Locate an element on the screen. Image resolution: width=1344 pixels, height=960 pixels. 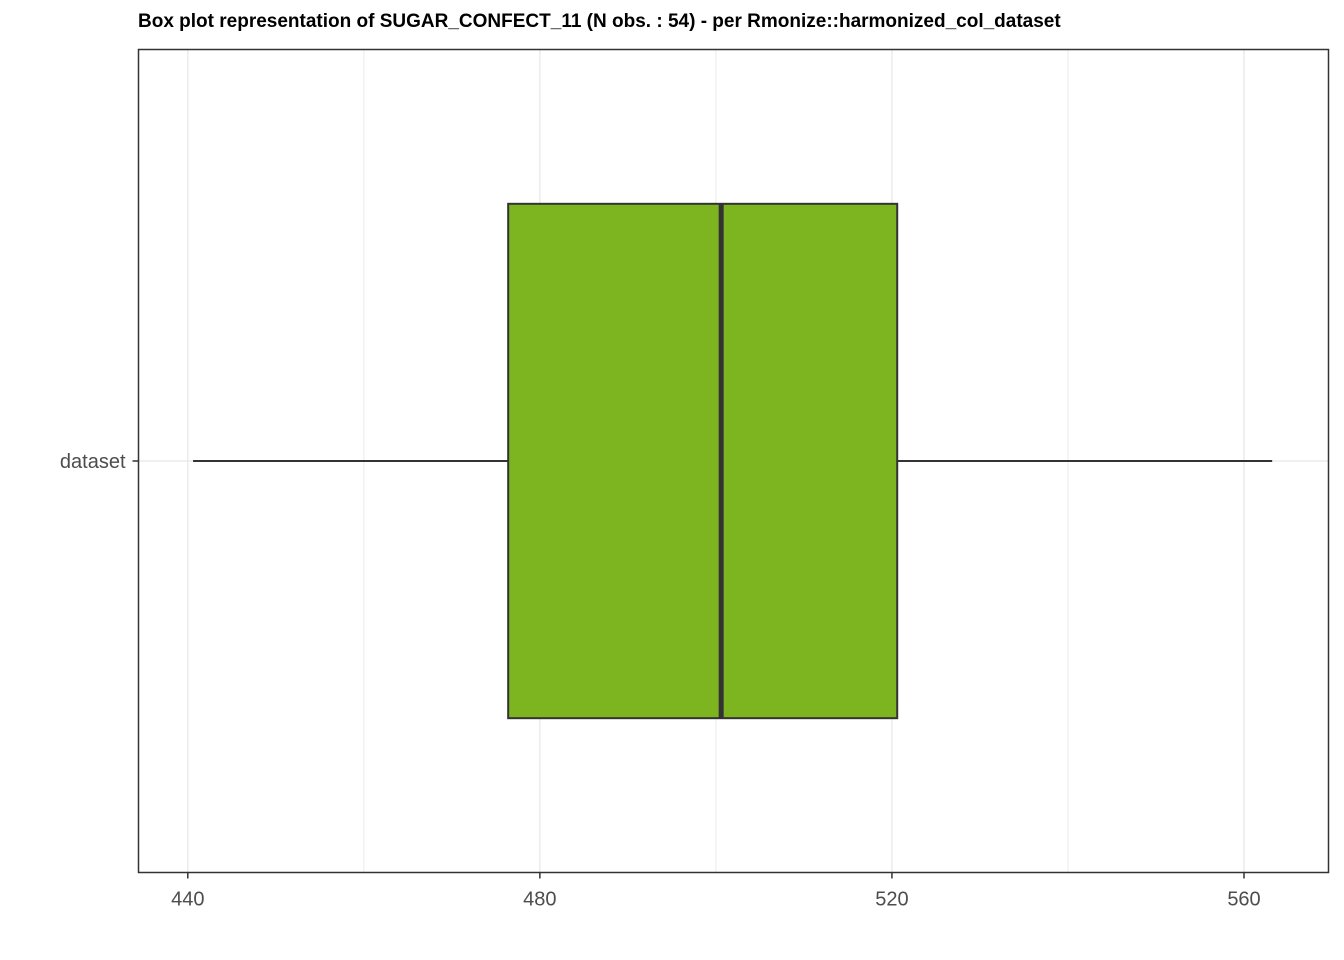
x-tick-label: 440 is located at coordinates (187, 900).